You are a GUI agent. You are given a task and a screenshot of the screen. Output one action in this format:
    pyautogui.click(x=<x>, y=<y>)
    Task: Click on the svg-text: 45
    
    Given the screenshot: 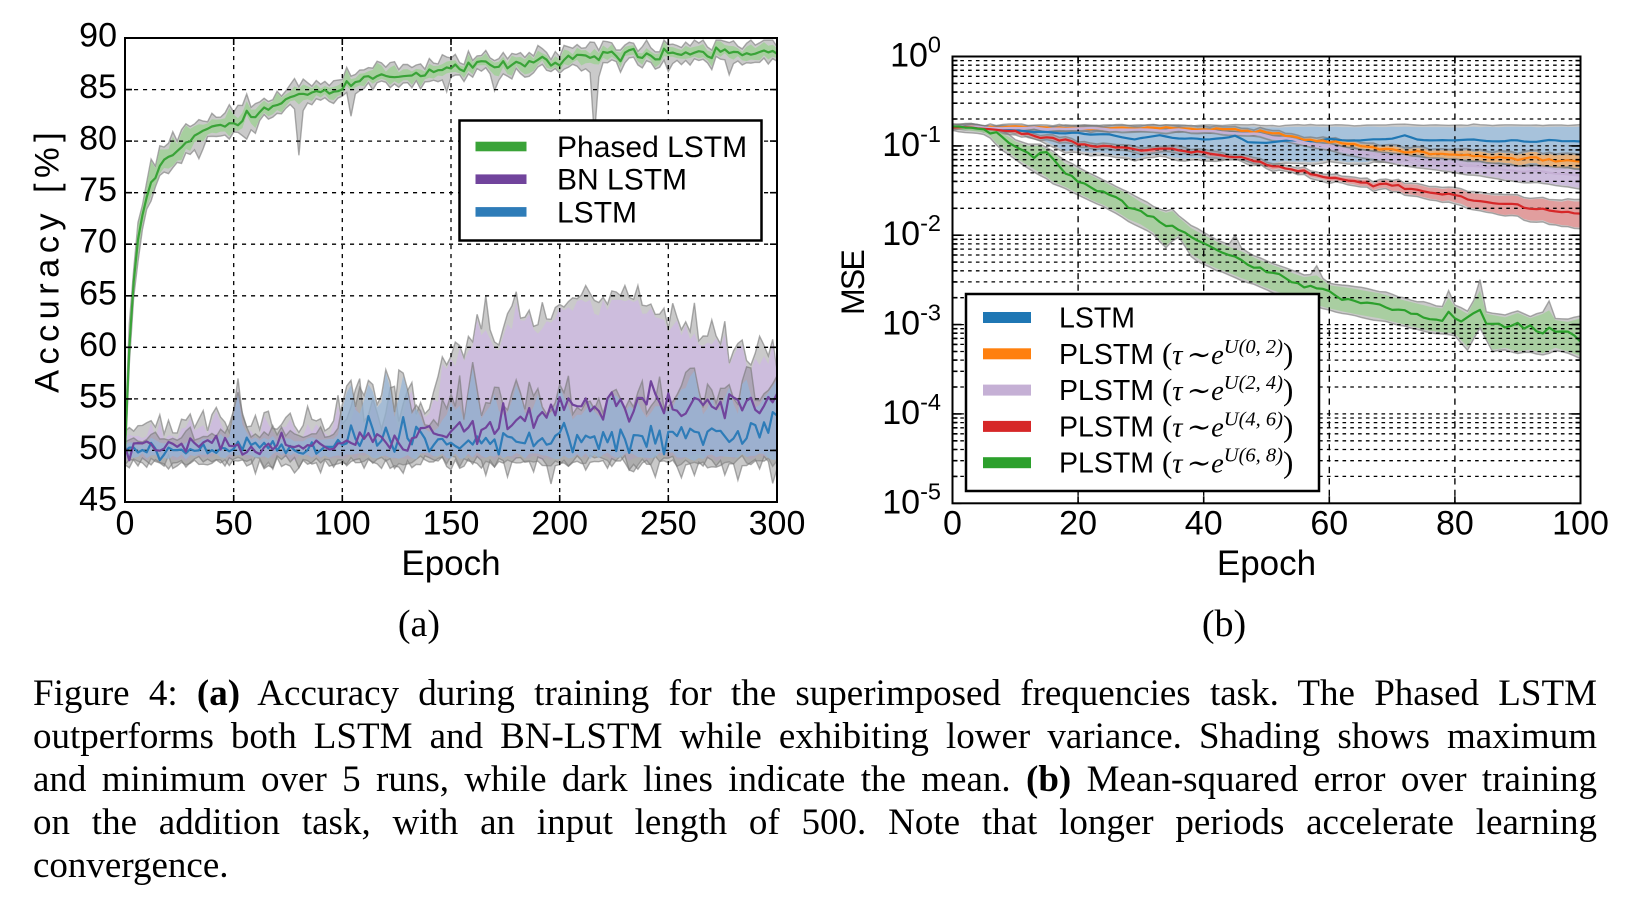 What is the action you would take?
    pyautogui.click(x=98, y=500)
    